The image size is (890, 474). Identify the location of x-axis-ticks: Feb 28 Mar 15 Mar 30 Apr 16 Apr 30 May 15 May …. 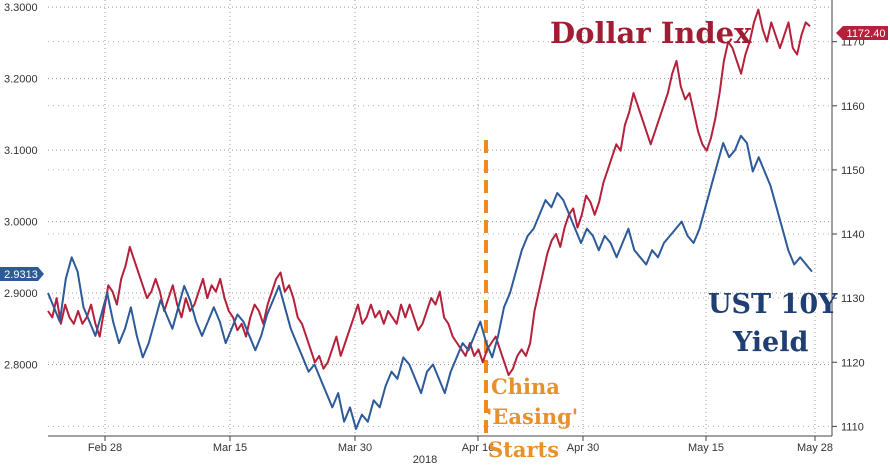
(460, 445).